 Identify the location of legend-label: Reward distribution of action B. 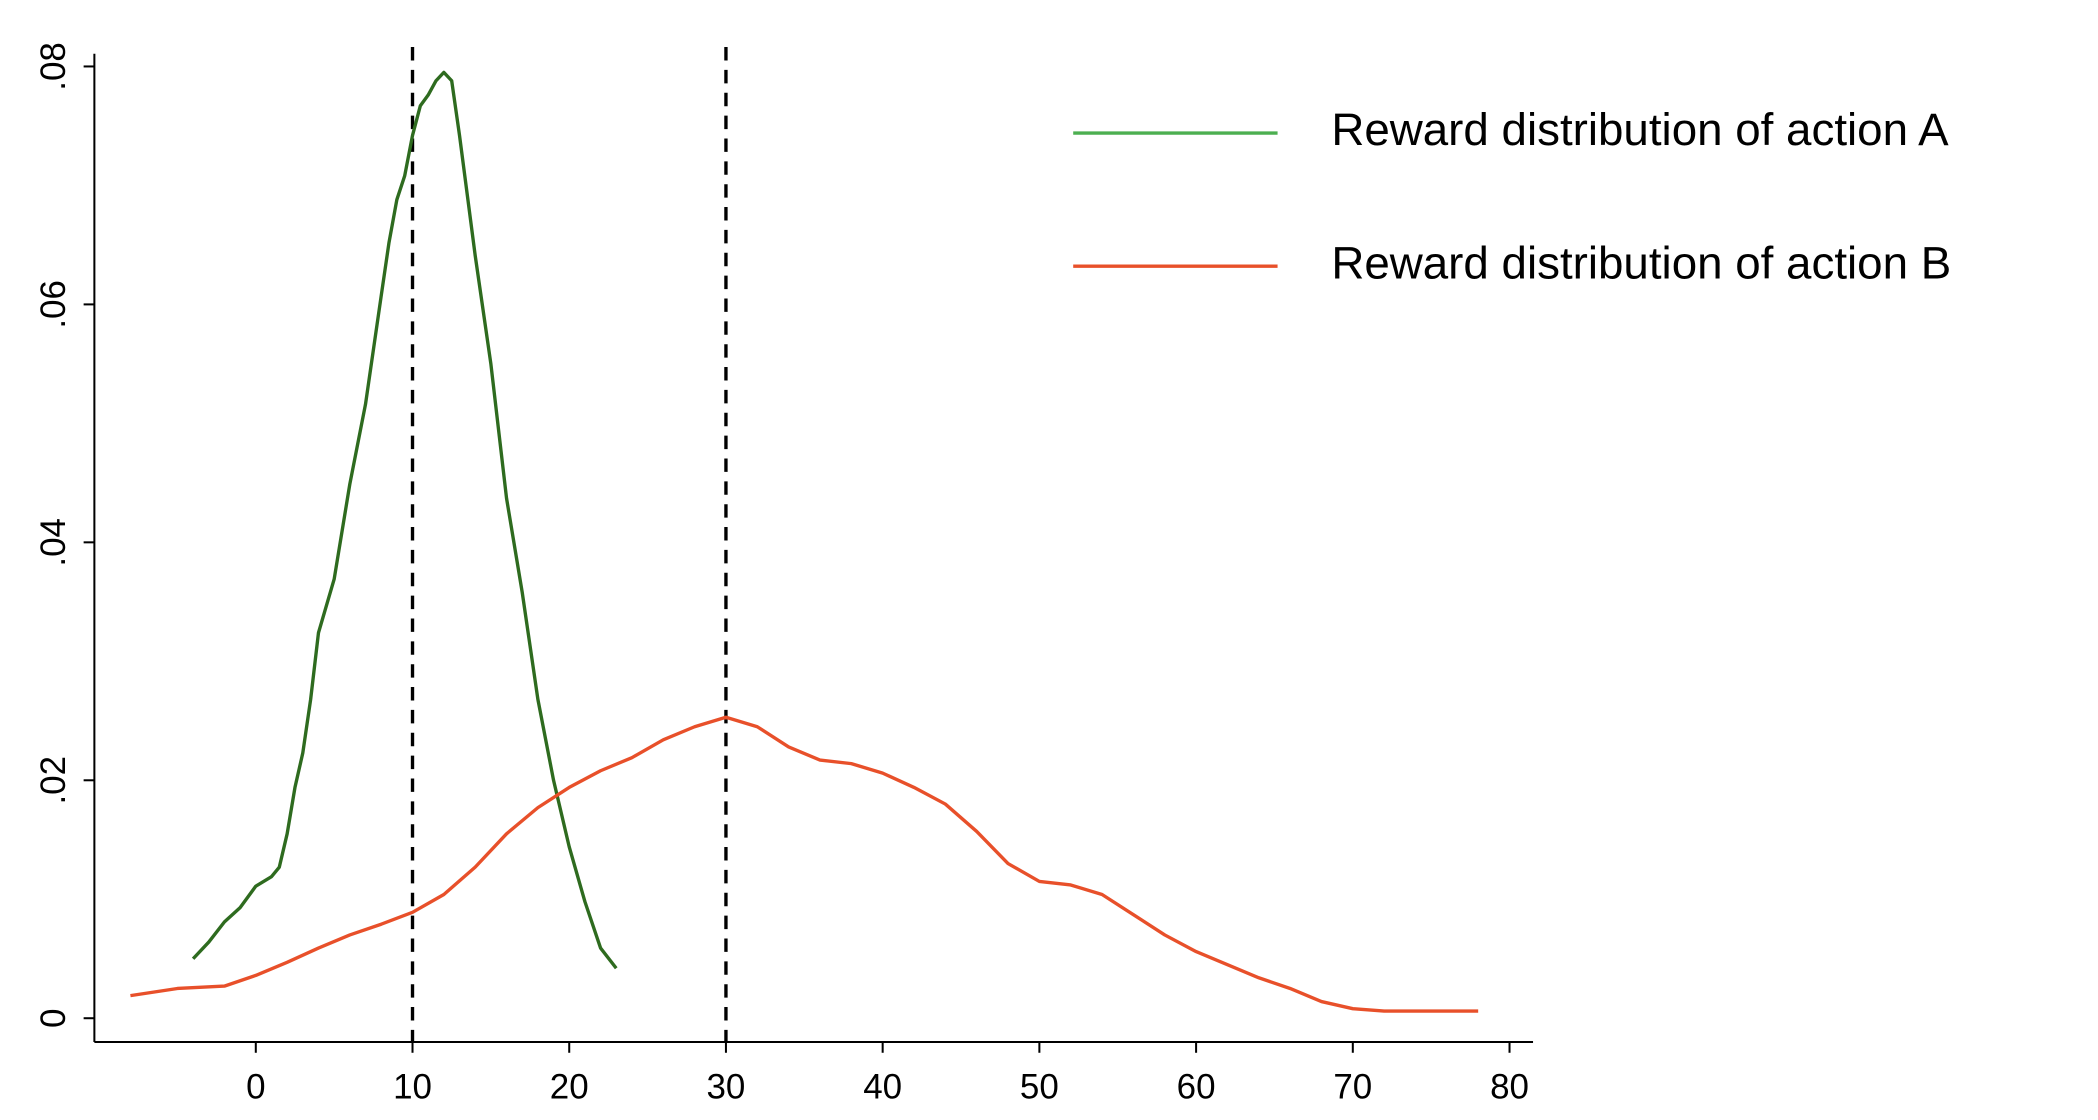
(1641, 262).